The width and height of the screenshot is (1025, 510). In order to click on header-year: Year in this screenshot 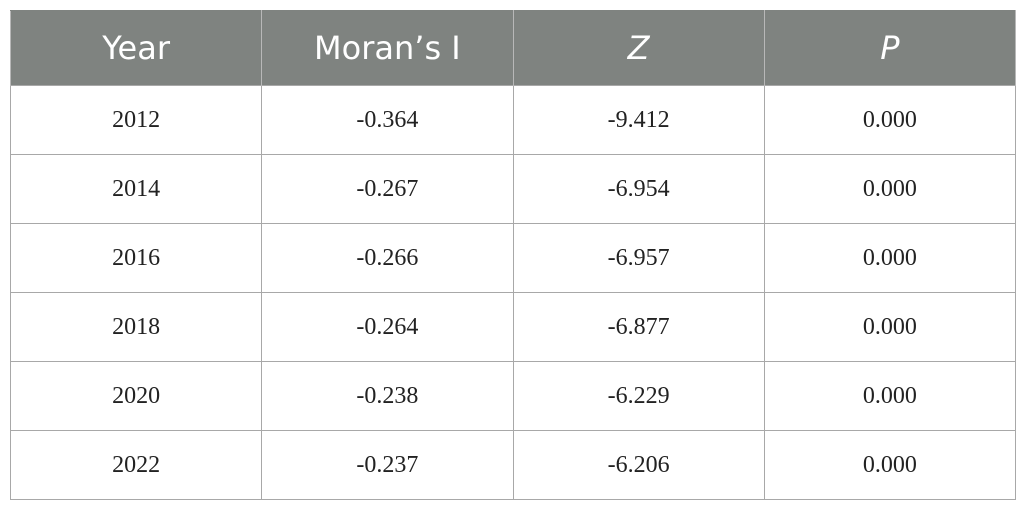, I will do `click(136, 48)`.